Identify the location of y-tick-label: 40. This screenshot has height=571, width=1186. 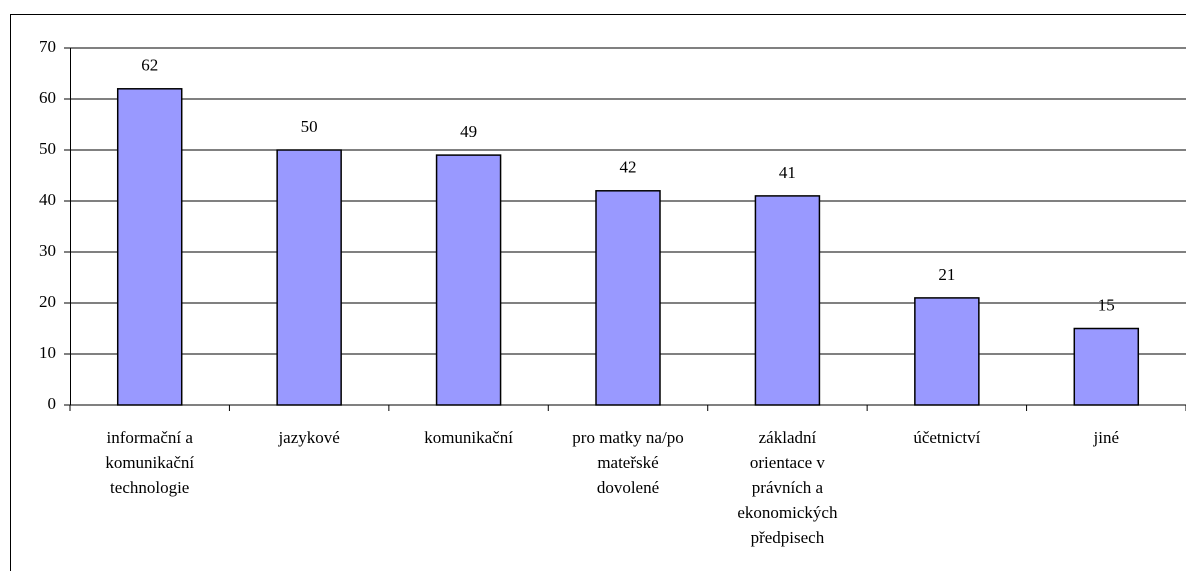
(47, 199).